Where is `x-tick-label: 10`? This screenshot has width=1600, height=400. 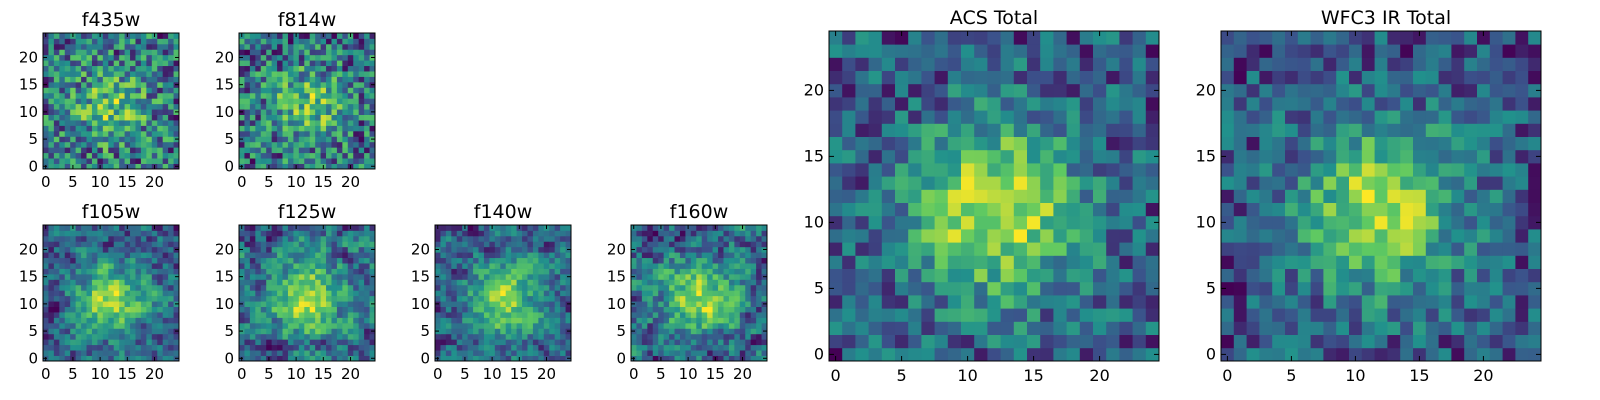 x-tick-label: 10 is located at coordinates (688, 374).